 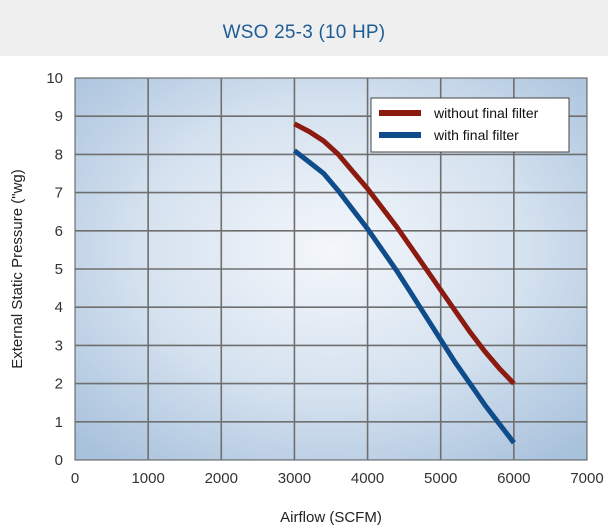 What do you see at coordinates (59, 307) in the screenshot?
I see `y-tick-label: 4` at bounding box center [59, 307].